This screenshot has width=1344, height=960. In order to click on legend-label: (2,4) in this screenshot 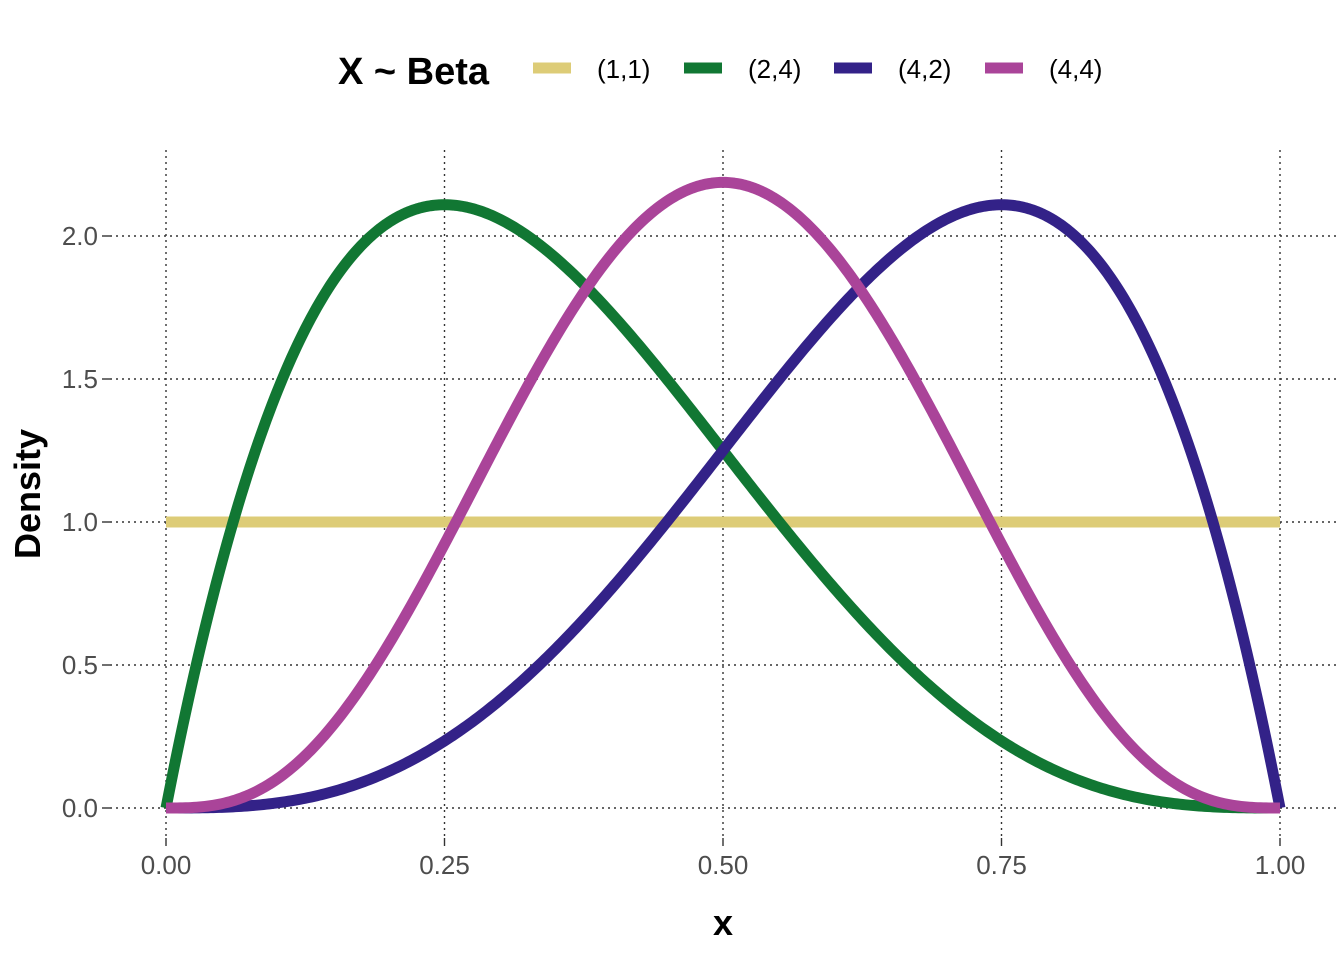, I will do `click(774, 69)`.